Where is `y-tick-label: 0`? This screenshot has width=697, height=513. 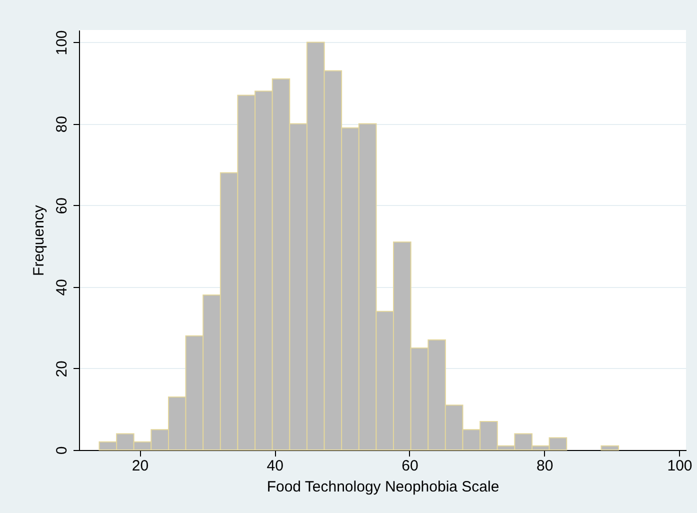 y-tick-label: 0 is located at coordinates (62, 450).